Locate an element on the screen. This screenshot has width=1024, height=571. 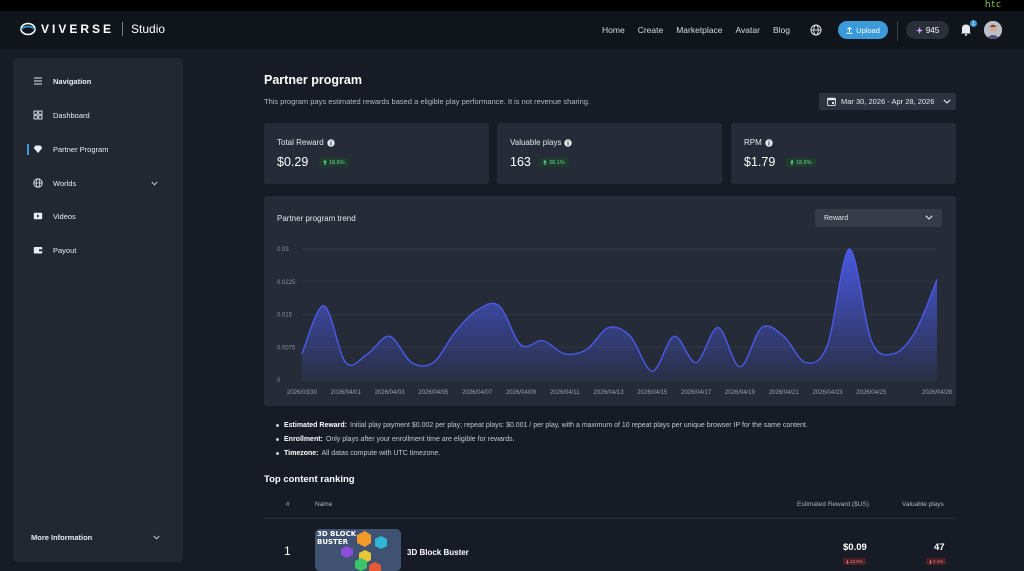
nav-marketplace: Marketplace is located at coordinates (699, 30).